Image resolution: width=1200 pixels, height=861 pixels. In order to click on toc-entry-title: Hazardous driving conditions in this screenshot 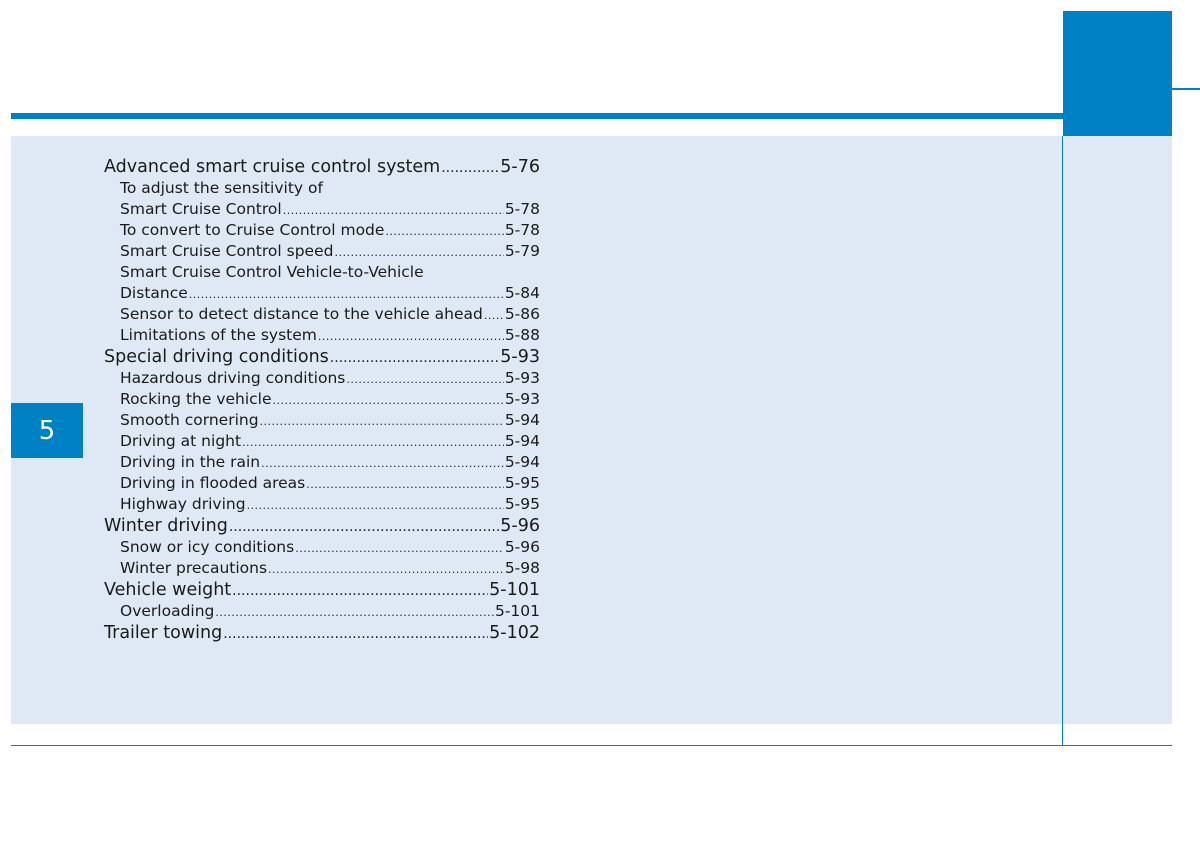, I will do `click(233, 378)`.